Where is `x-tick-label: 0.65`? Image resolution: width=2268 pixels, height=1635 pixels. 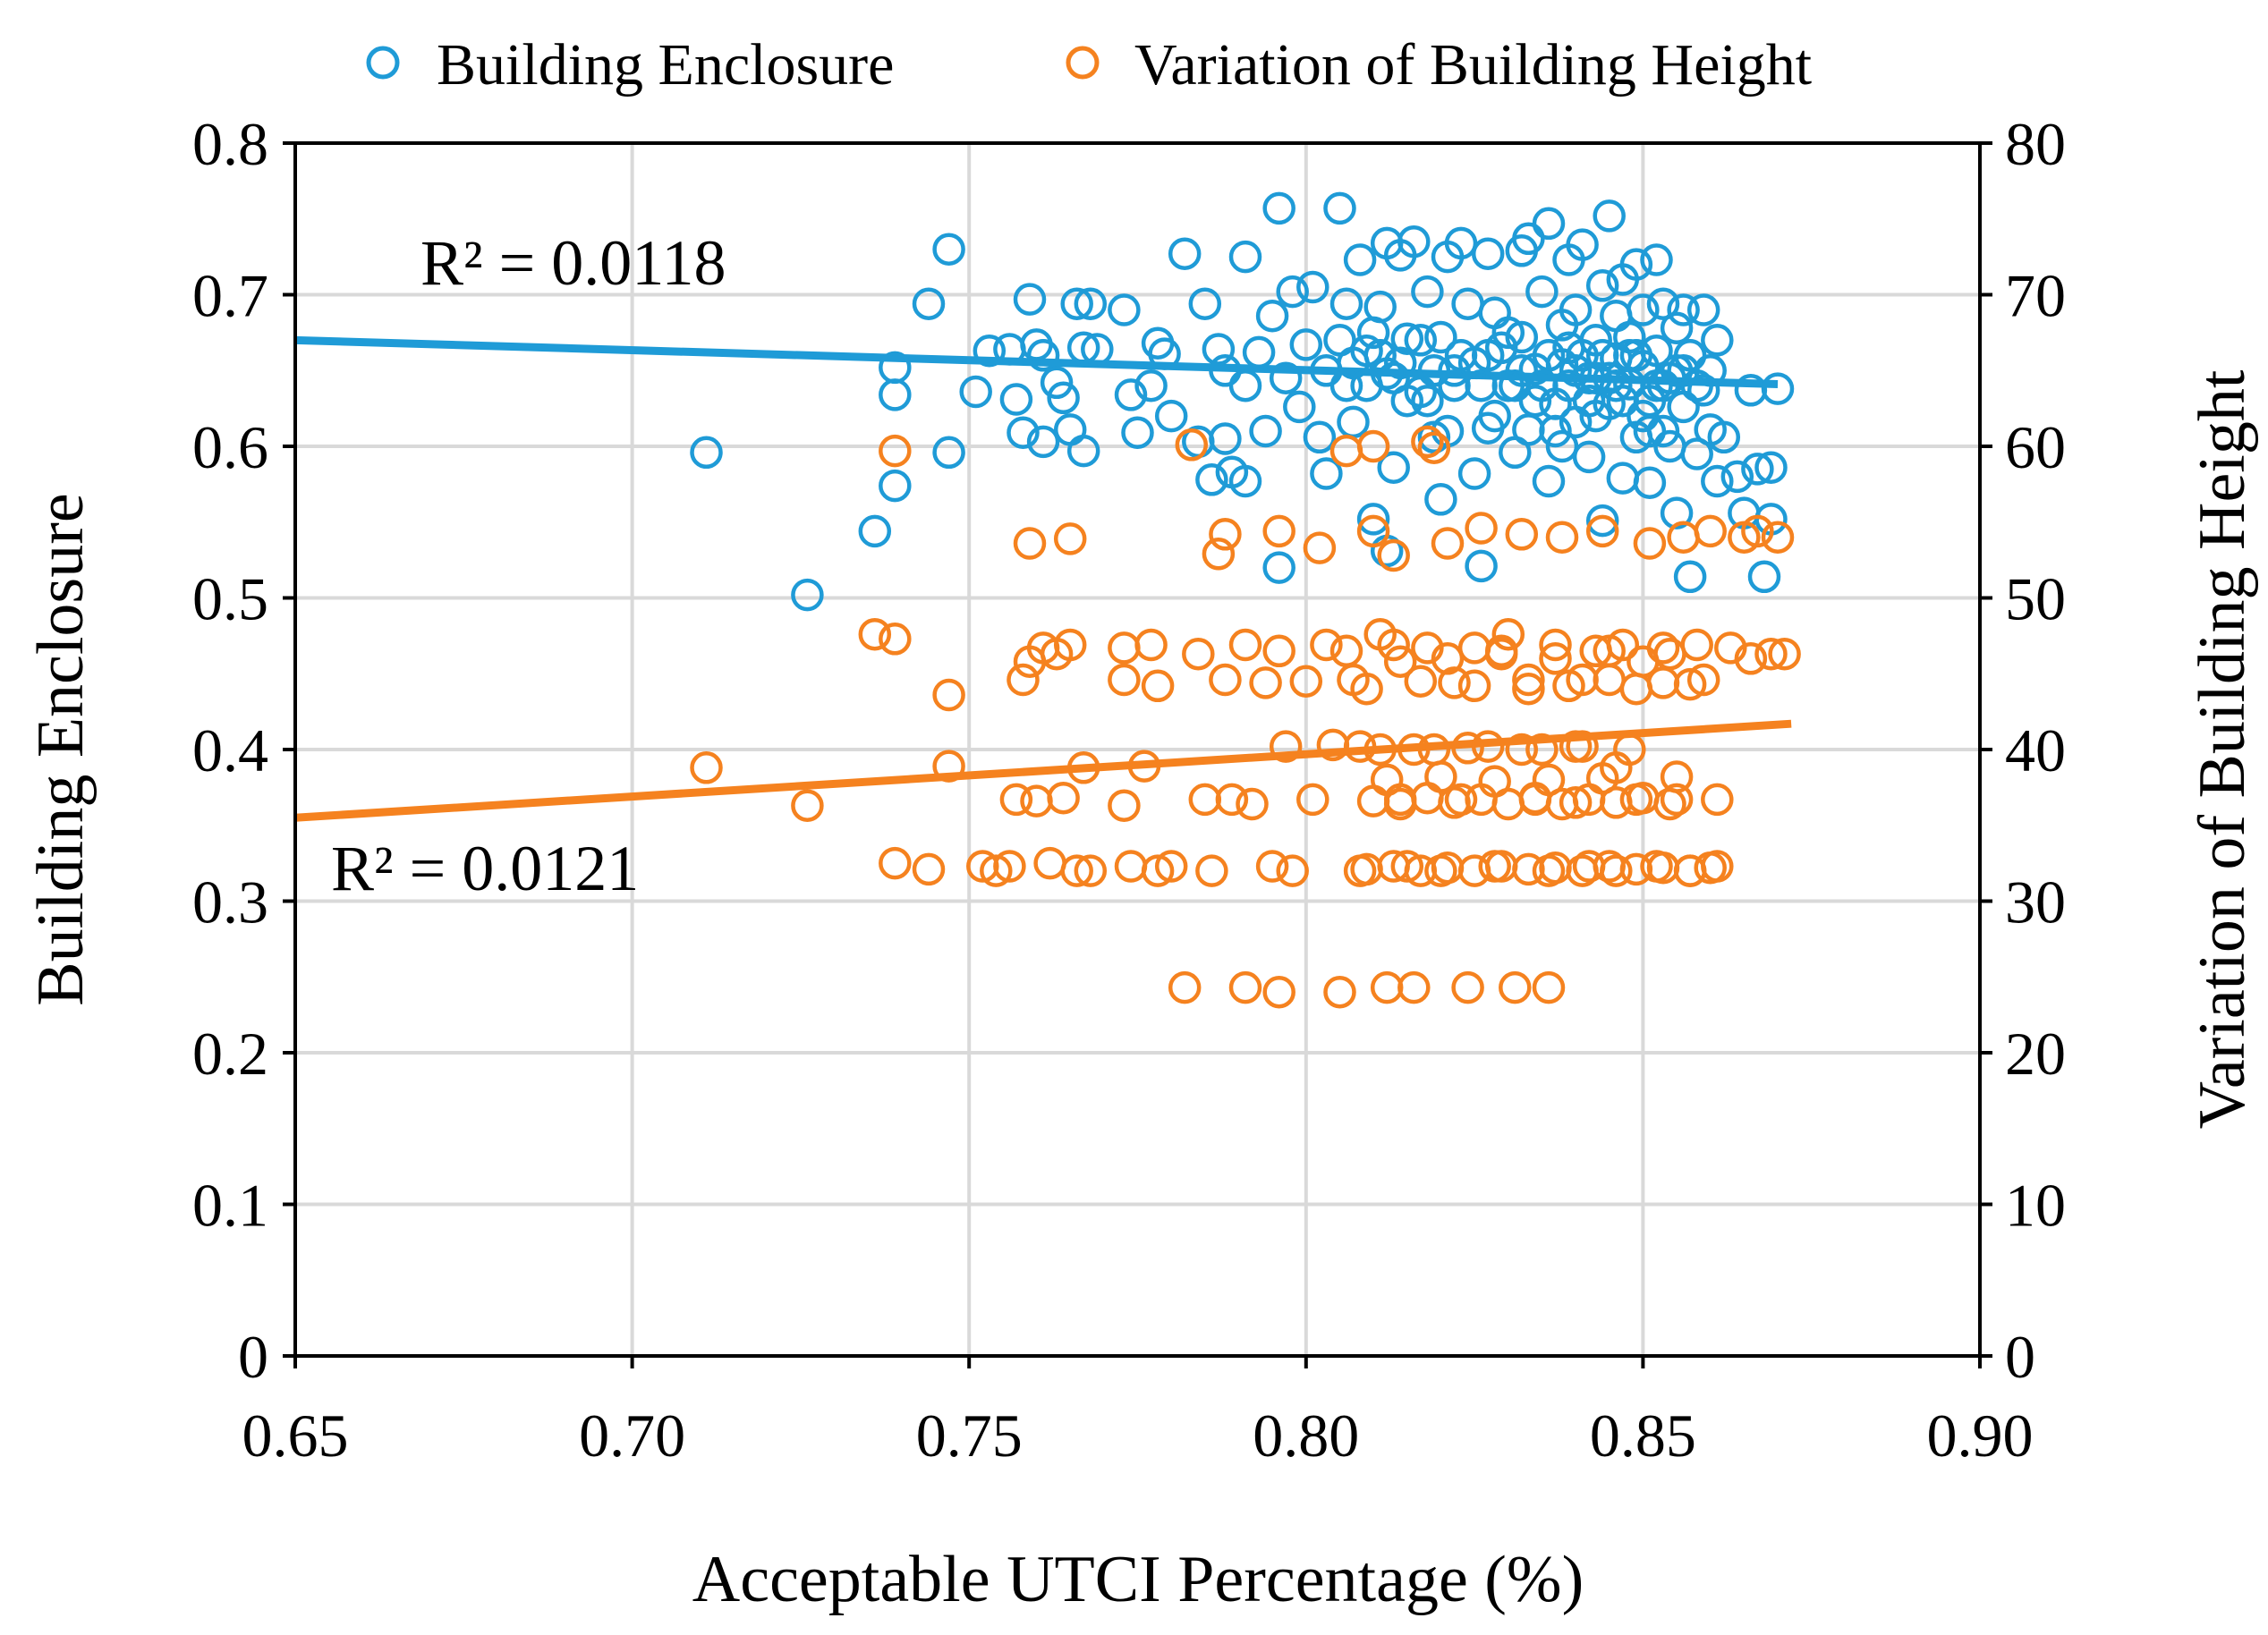
x-tick-label: 0.65 is located at coordinates (295, 1436).